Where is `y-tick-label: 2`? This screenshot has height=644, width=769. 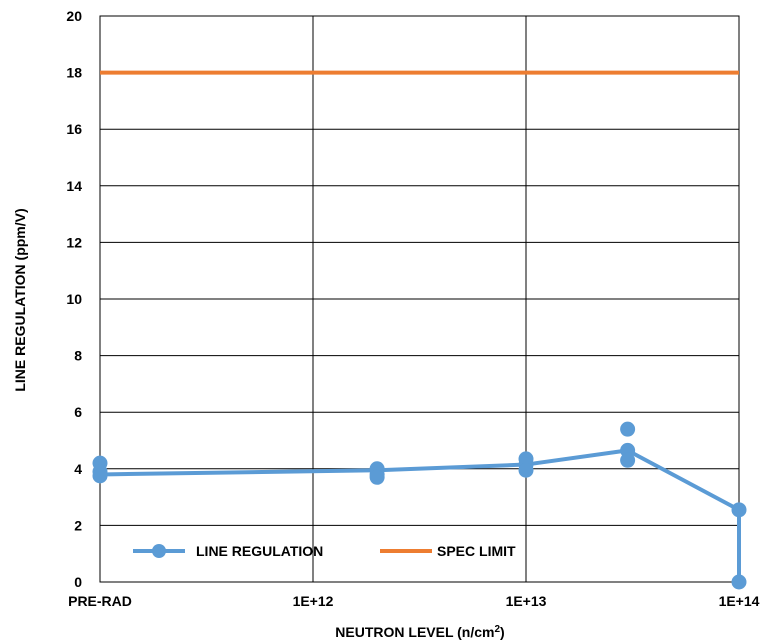
y-tick-label: 2 is located at coordinates (78, 525).